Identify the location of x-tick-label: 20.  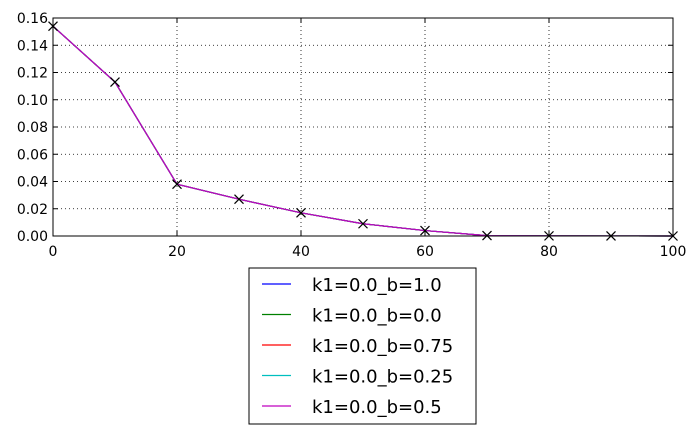
(177, 252).